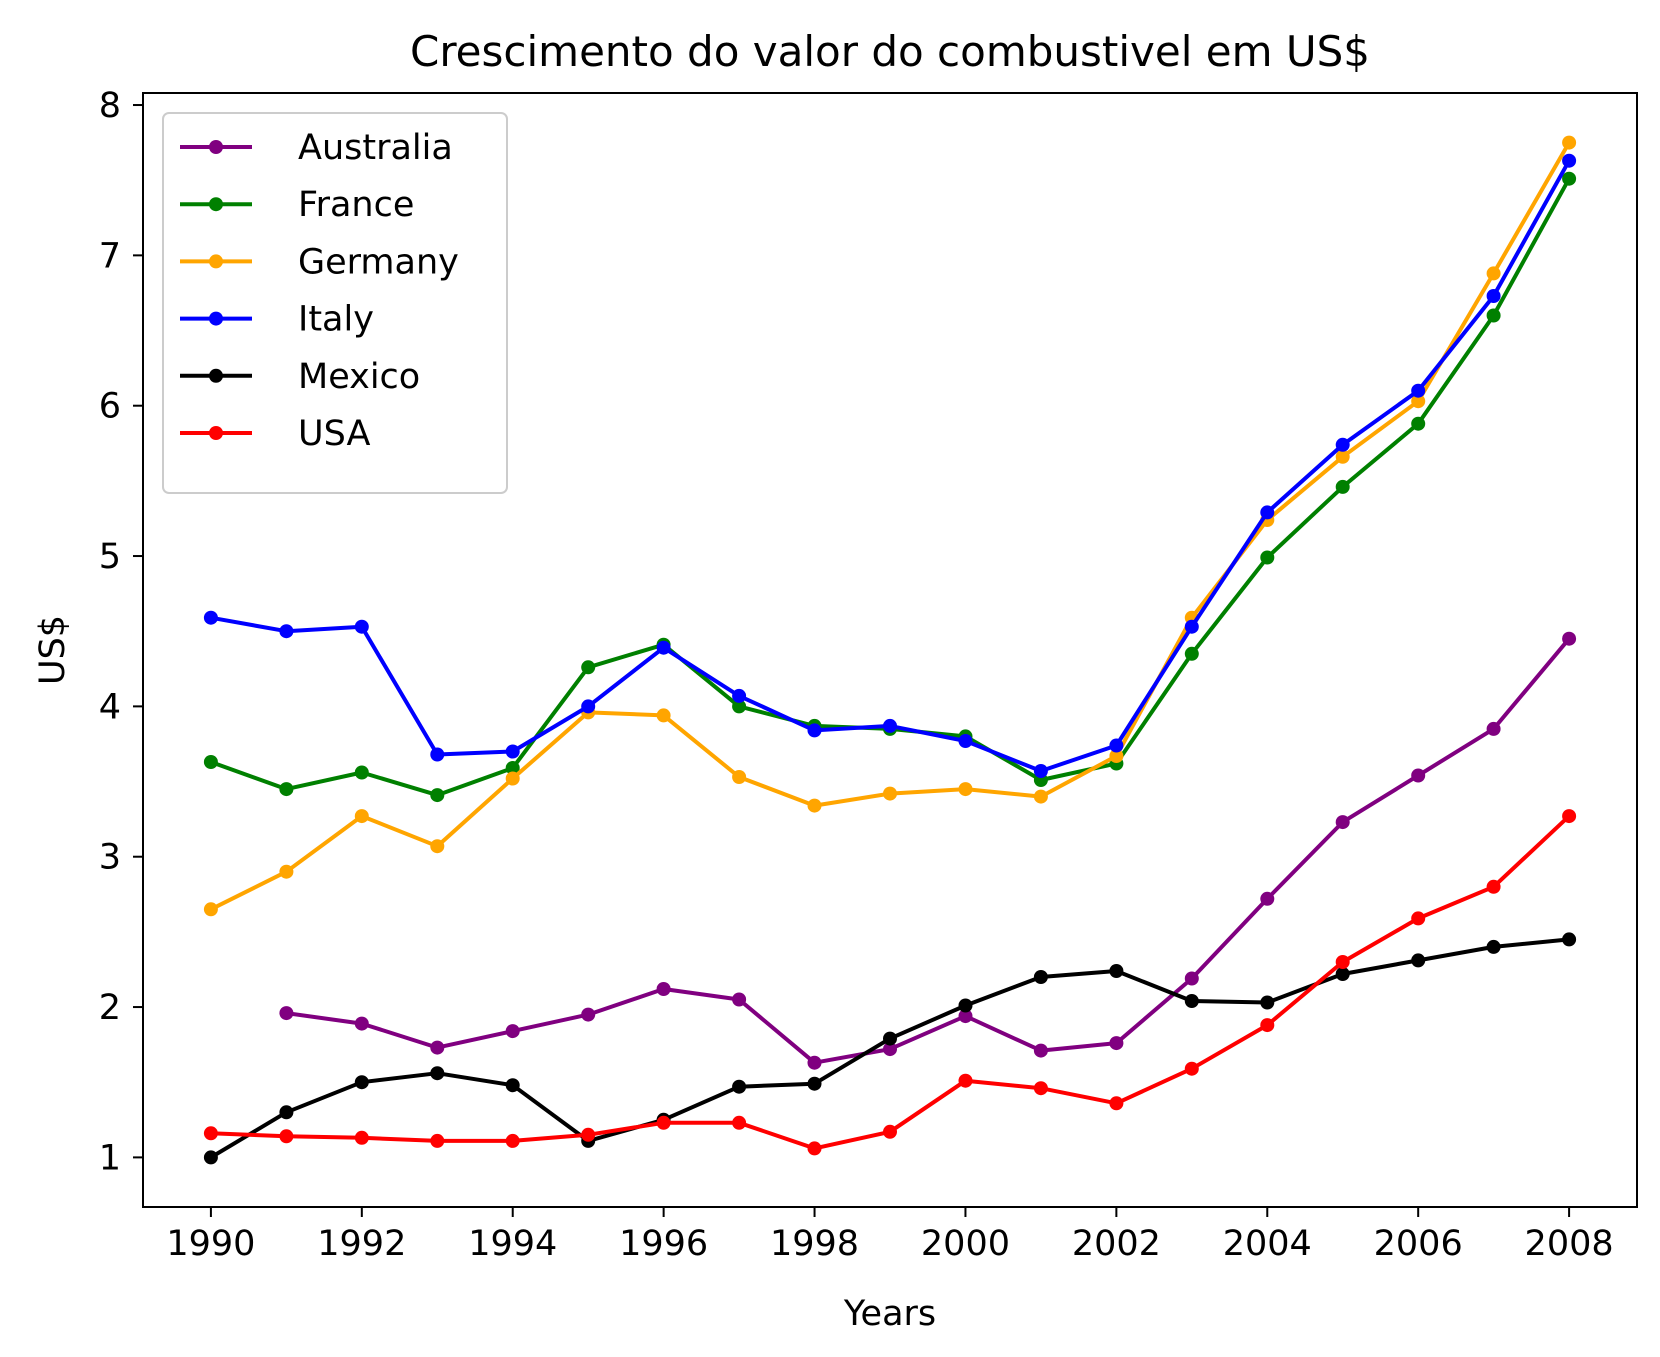  What do you see at coordinates (319, 291) in the screenshot?
I see `legend-items: Australia France Germany Italy Mexico USA` at bounding box center [319, 291].